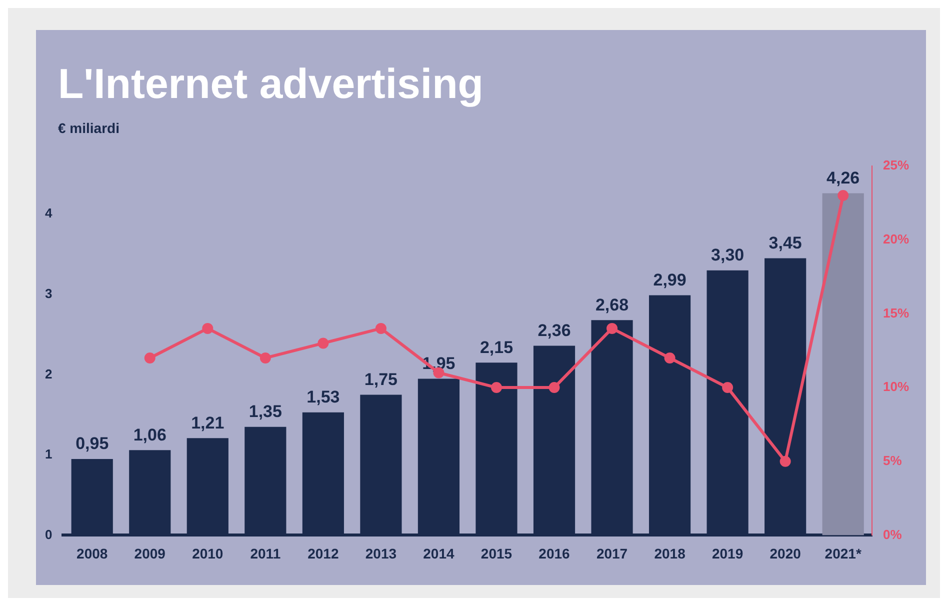 This screenshot has height=606, width=948. Describe the element at coordinates (670, 553) in the screenshot. I see `x-tick-label: 2018` at that location.